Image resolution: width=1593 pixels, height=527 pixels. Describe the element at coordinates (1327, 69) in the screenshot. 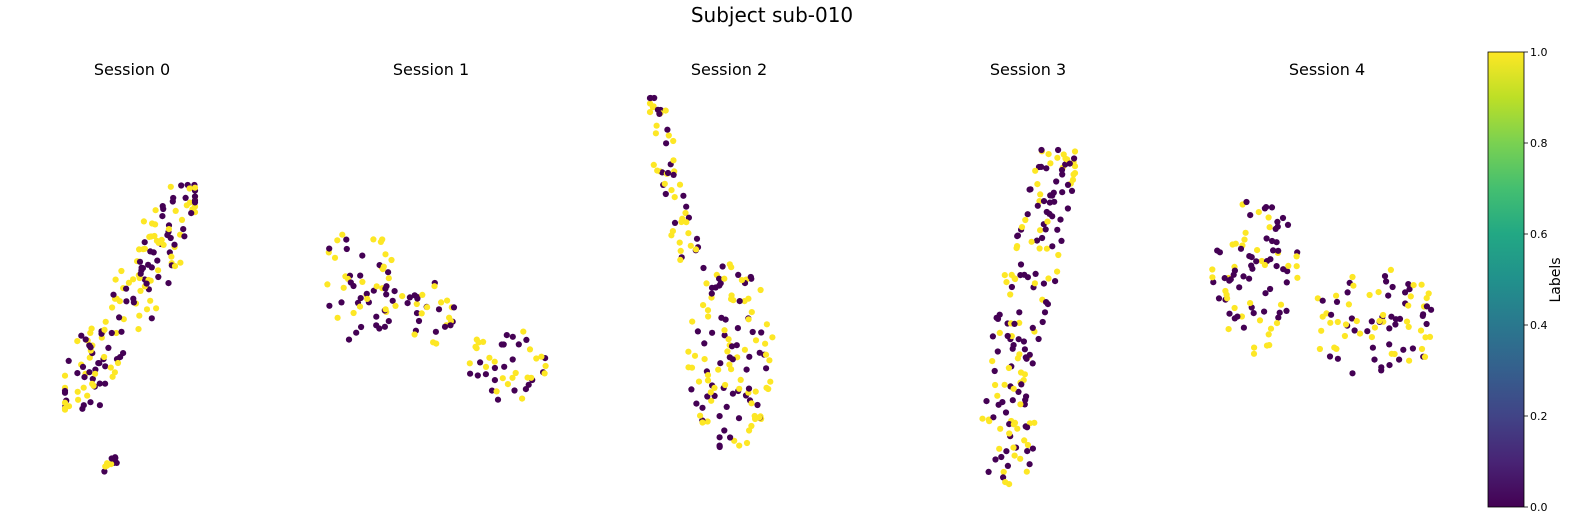

I see `panel-title: Session 4` at that location.